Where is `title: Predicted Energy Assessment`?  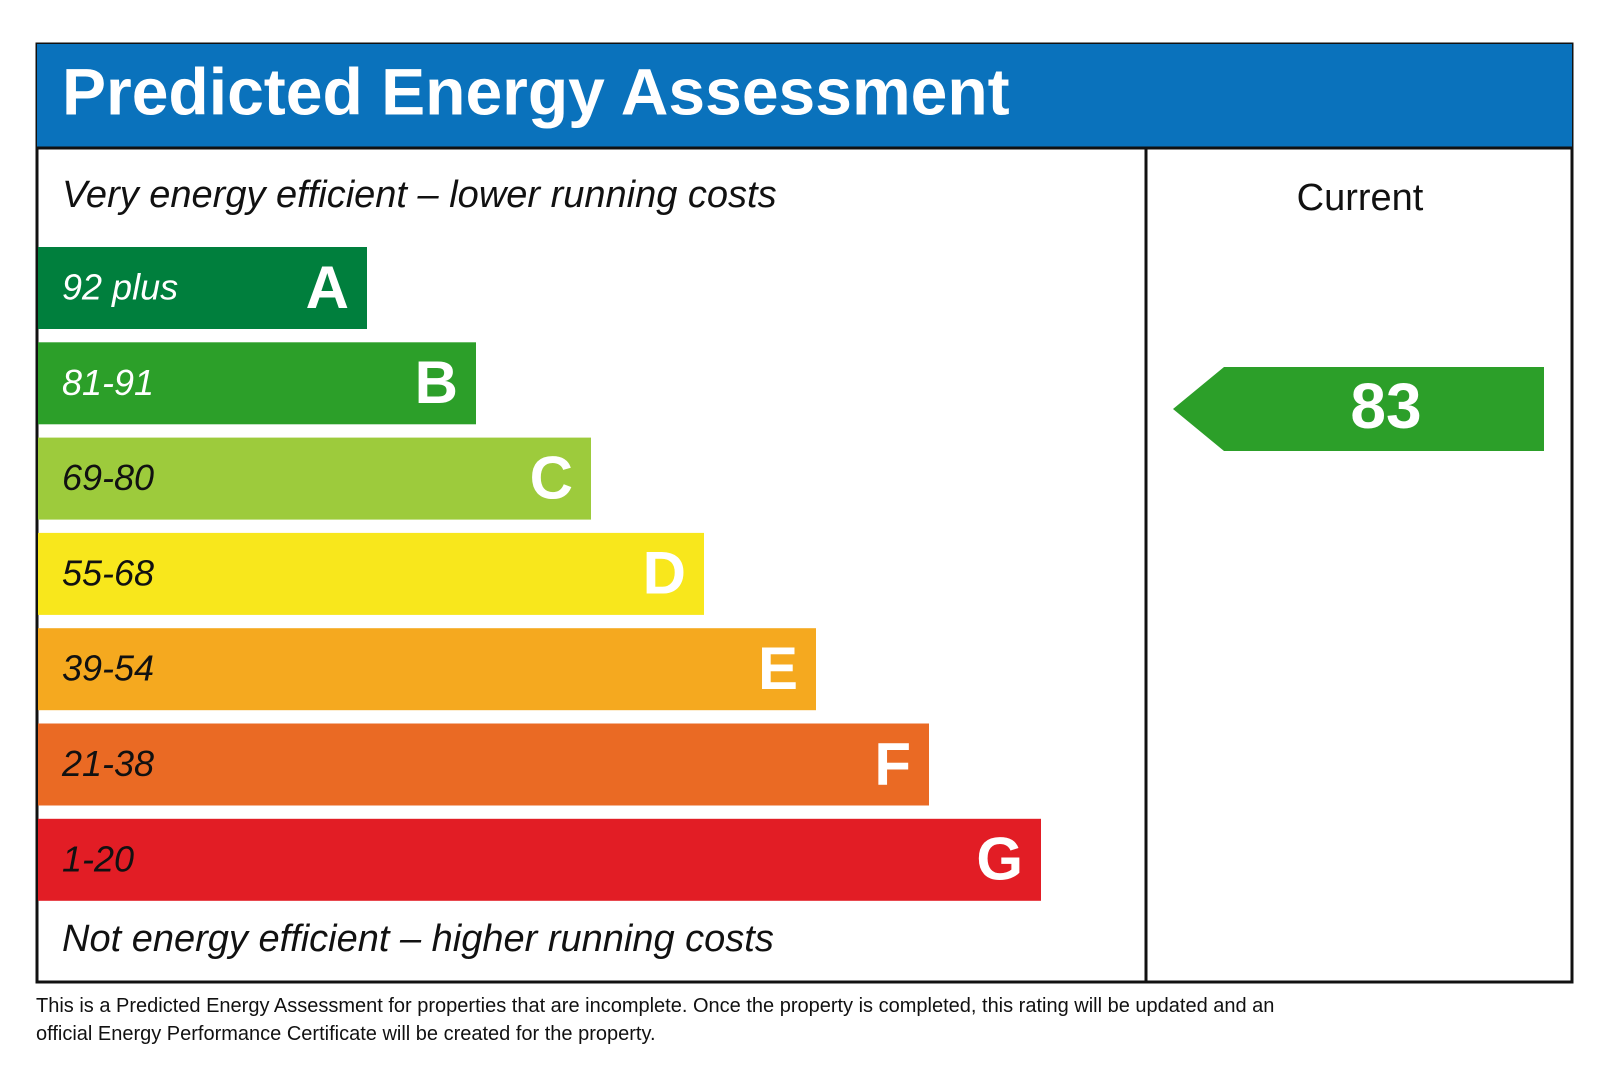
title: Predicted Energy Assessment is located at coordinates (536, 91).